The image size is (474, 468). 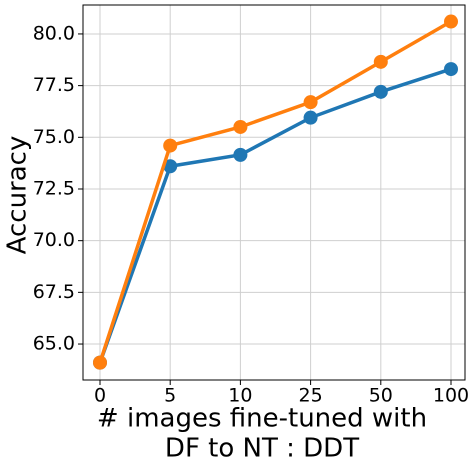 What do you see at coordinates (54, 292) in the screenshot?
I see `y-tick-label: 67.5` at bounding box center [54, 292].